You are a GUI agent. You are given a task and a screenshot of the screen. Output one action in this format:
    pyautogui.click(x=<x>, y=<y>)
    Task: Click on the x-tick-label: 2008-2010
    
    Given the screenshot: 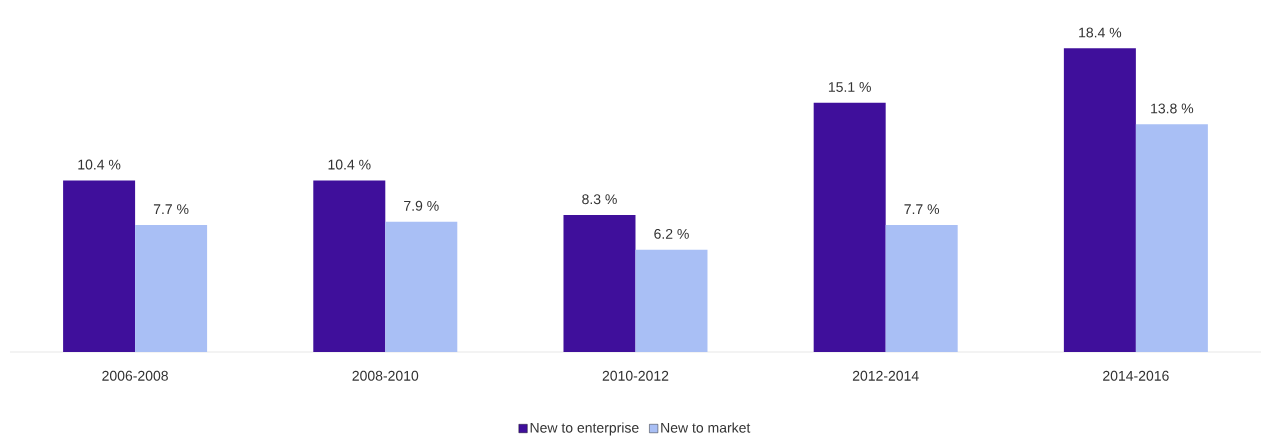 What is the action you would take?
    pyautogui.click(x=385, y=375)
    